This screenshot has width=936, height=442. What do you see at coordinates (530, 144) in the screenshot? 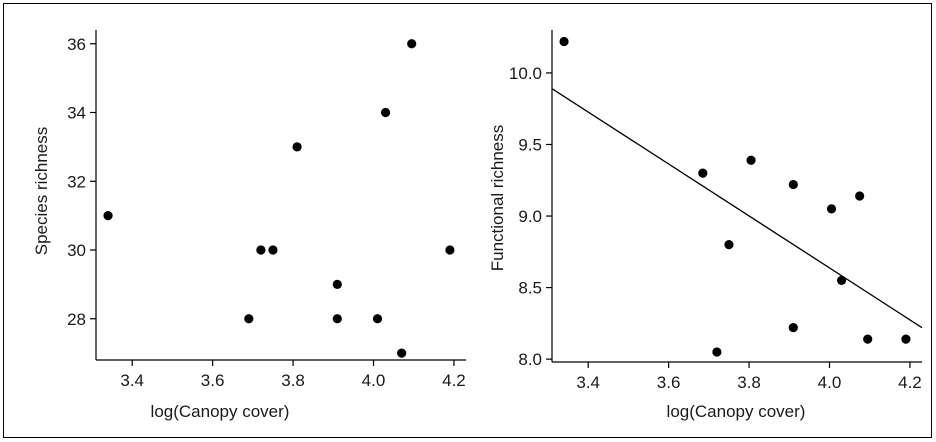
I see `y-tick-label: 9.5` at bounding box center [530, 144].